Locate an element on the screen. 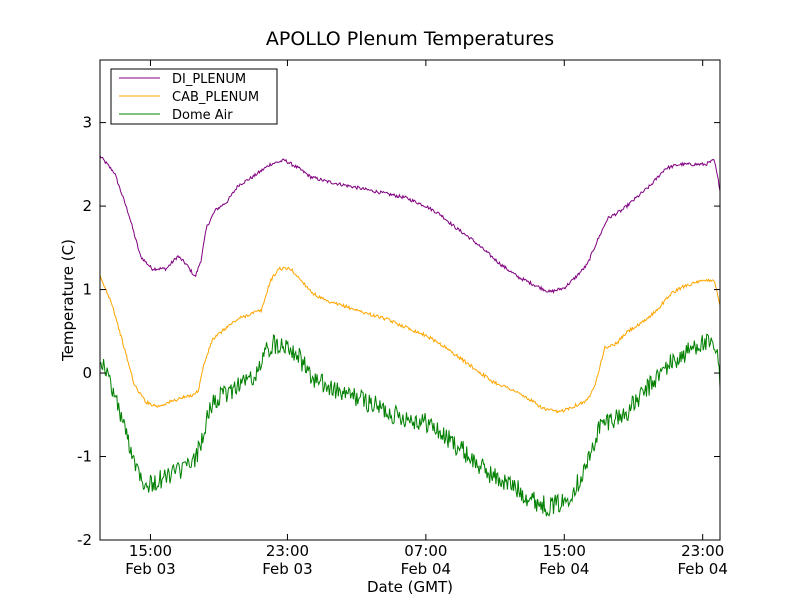 This screenshot has height=600, width=800. legend-label: DI_PLENUM is located at coordinates (209, 79).